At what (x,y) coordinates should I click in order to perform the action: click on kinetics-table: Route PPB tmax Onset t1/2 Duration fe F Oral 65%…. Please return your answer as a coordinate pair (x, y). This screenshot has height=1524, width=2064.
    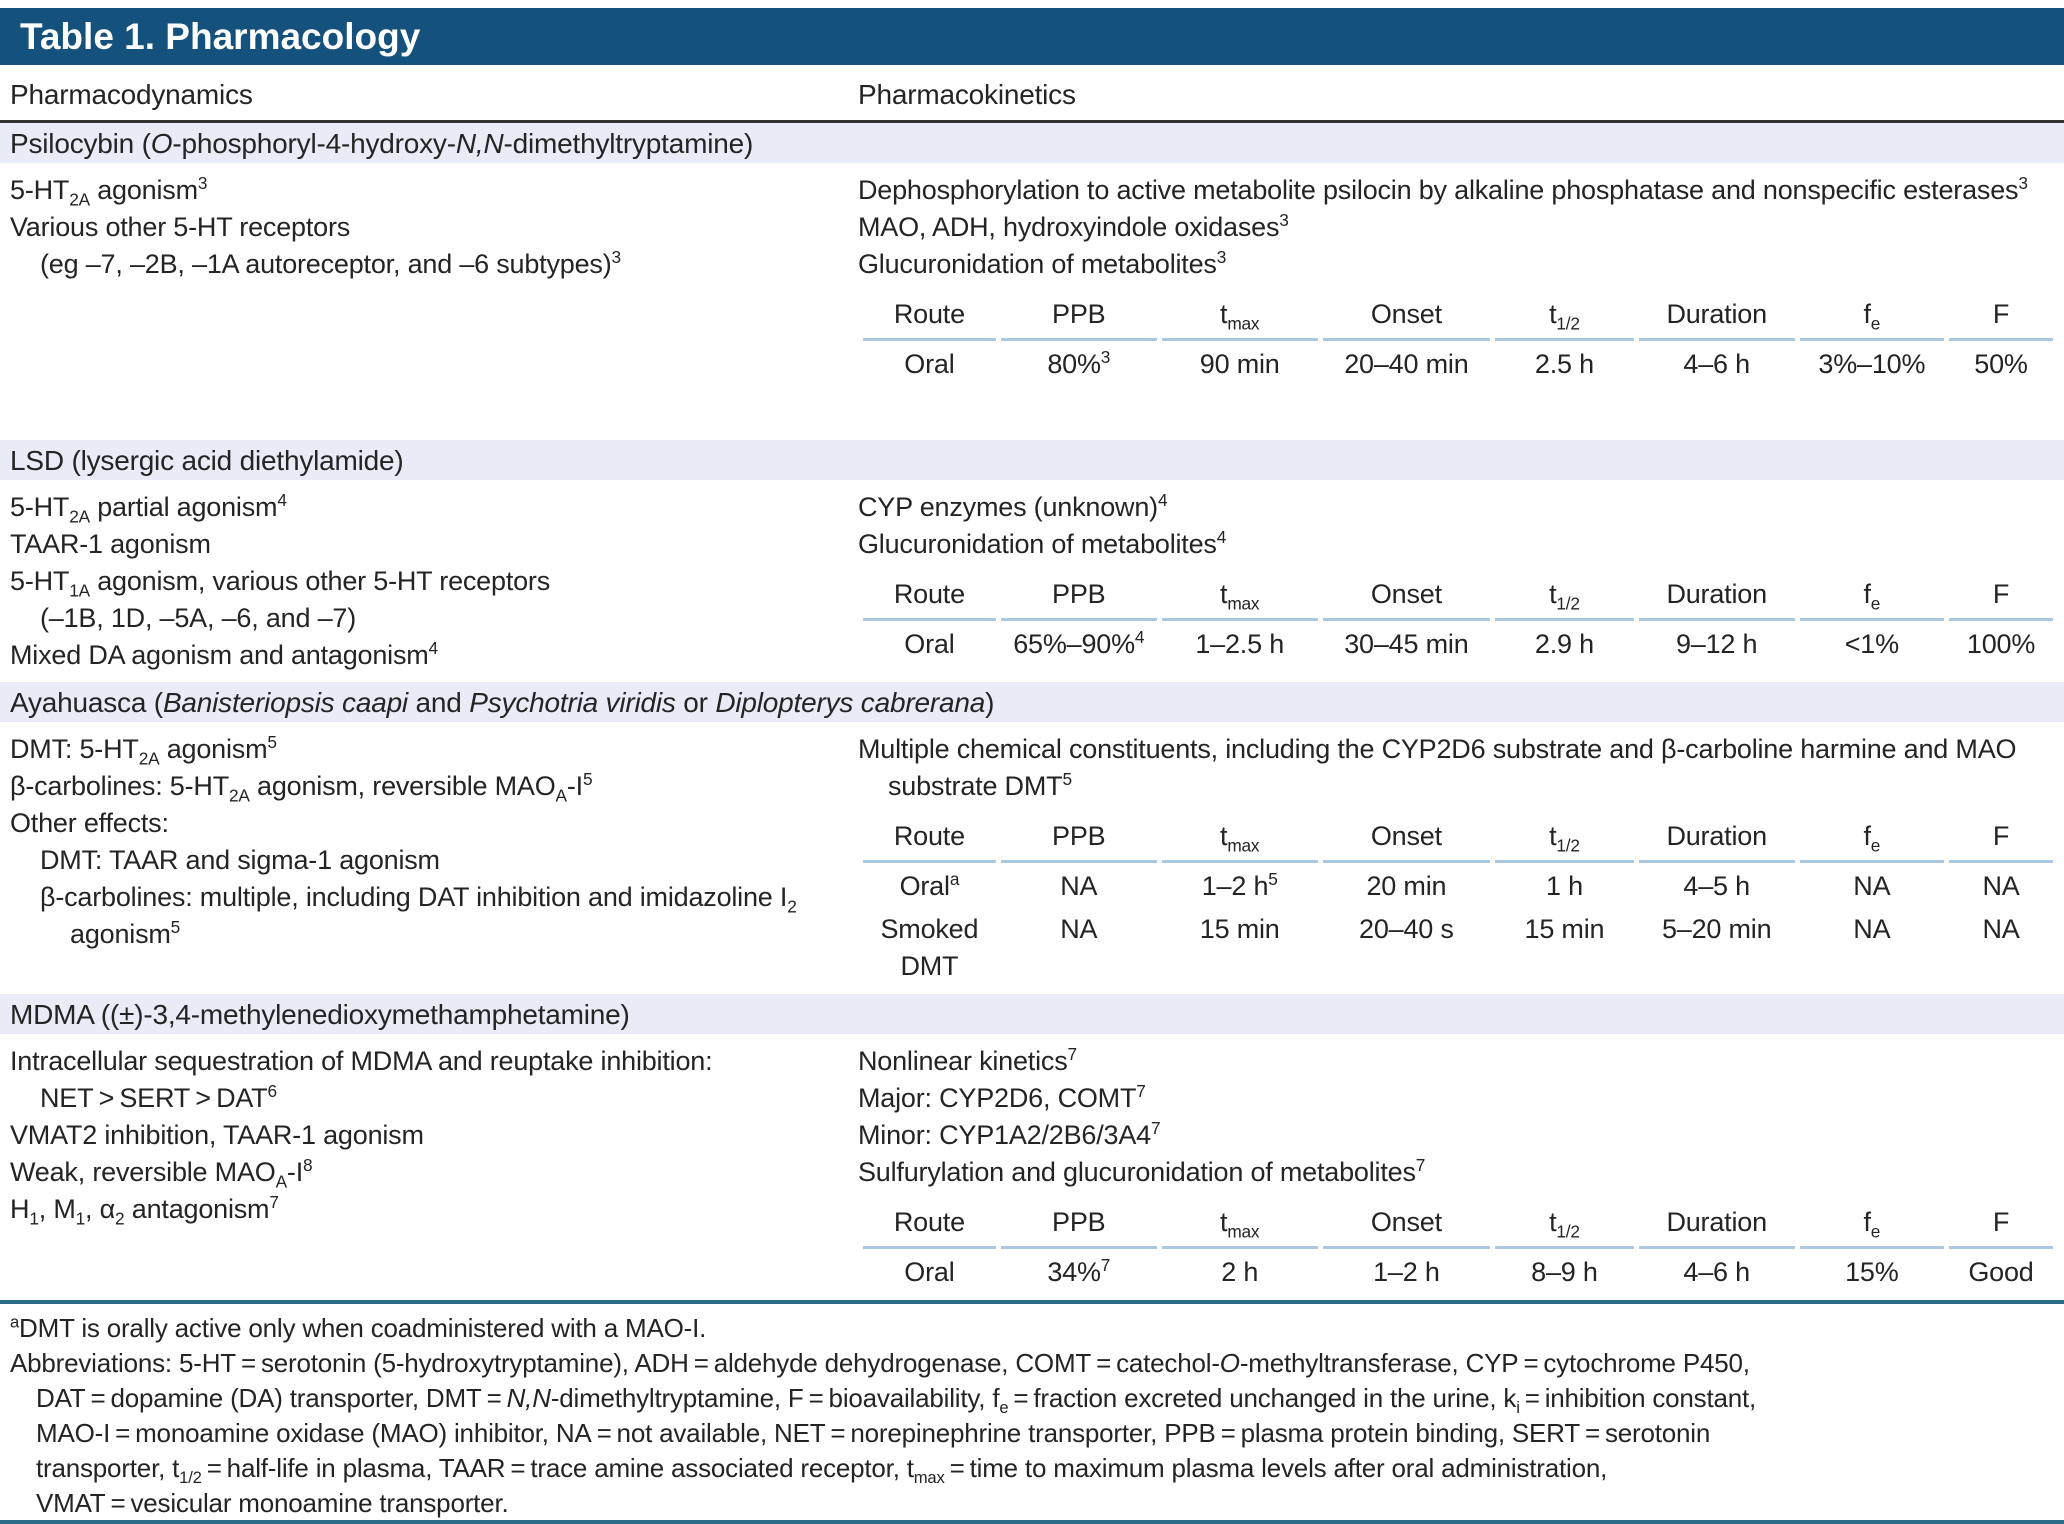
    Looking at the image, I should click on (1458, 620).